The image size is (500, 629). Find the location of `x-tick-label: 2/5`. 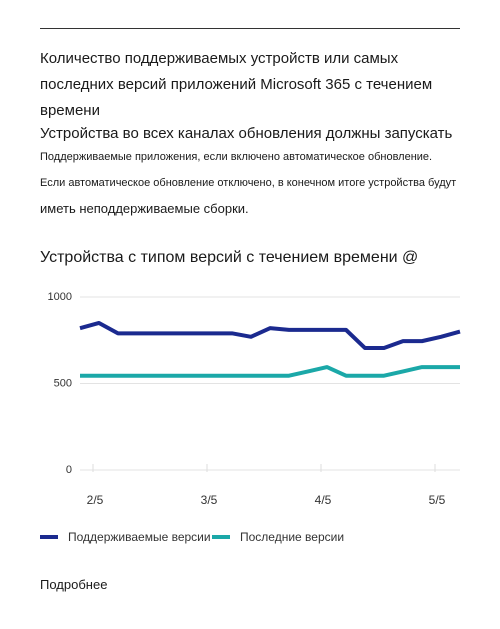

x-tick-label: 2/5 is located at coordinates (95, 500).